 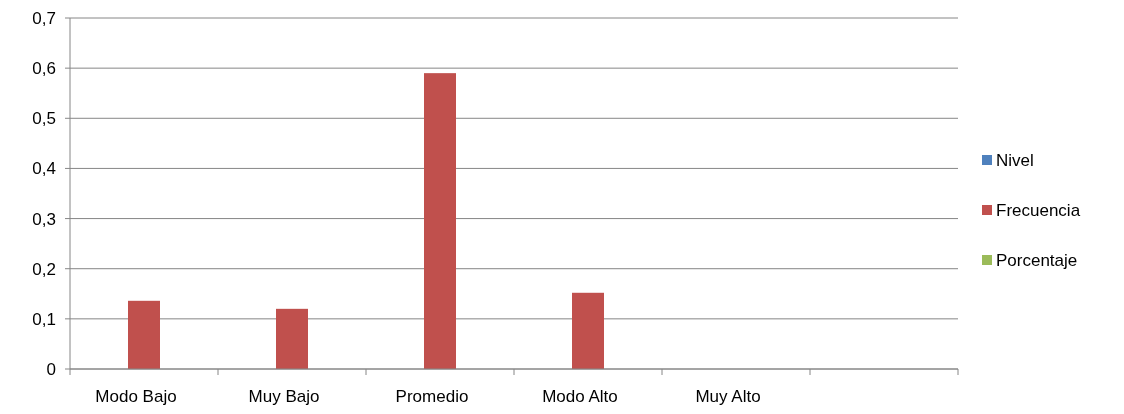 What do you see at coordinates (51, 369) in the screenshot?
I see `y-tick-label: 0` at bounding box center [51, 369].